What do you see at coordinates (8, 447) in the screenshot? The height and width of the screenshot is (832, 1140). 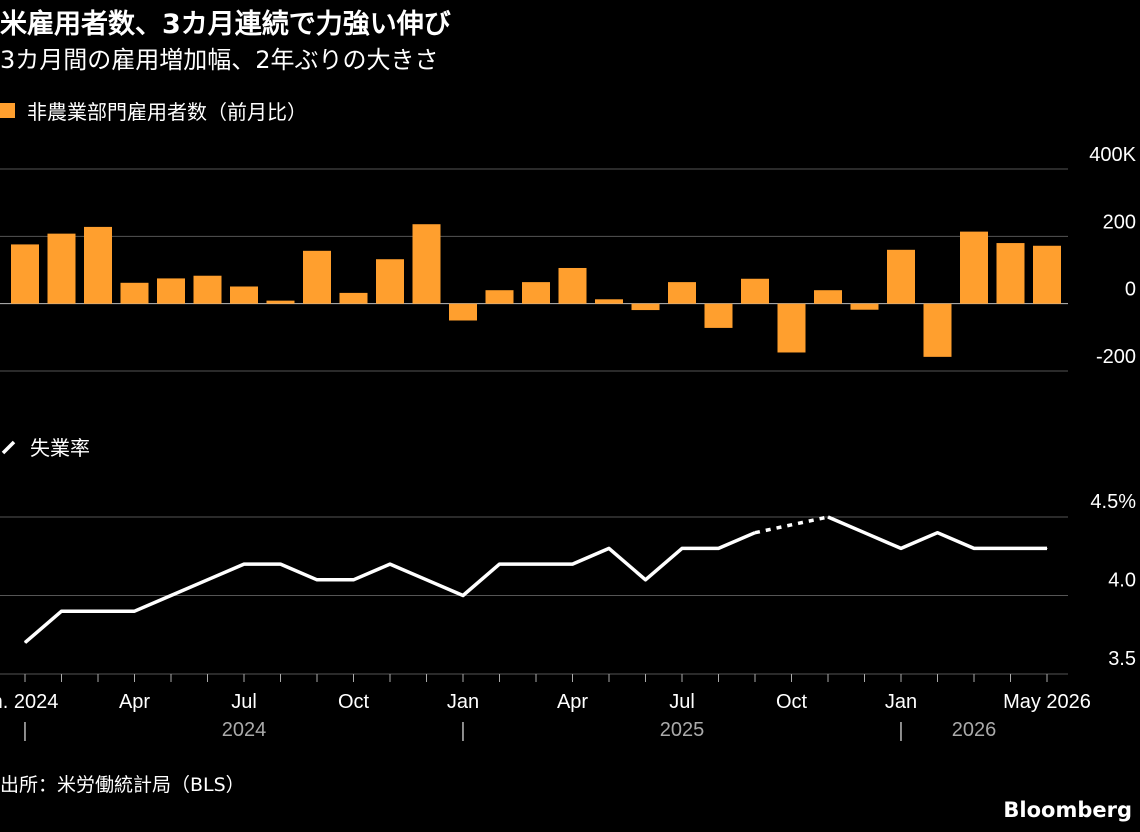 I see `line-legend-swatch` at bounding box center [8, 447].